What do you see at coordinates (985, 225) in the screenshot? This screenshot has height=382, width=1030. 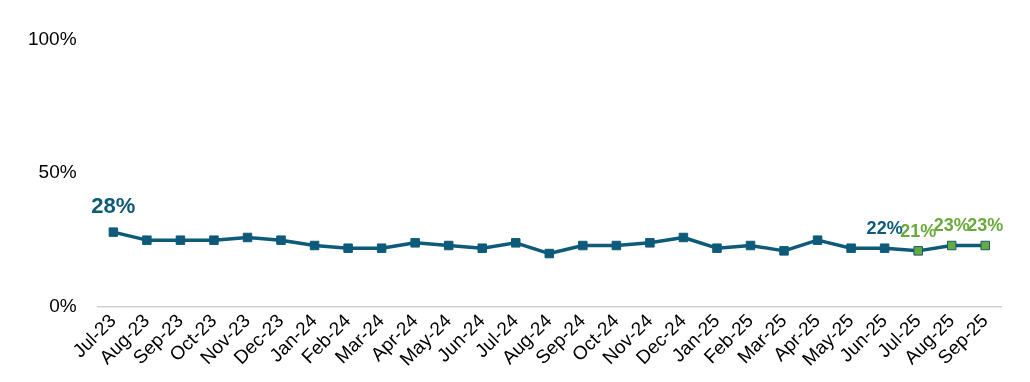 I see `data-label: 23%` at bounding box center [985, 225].